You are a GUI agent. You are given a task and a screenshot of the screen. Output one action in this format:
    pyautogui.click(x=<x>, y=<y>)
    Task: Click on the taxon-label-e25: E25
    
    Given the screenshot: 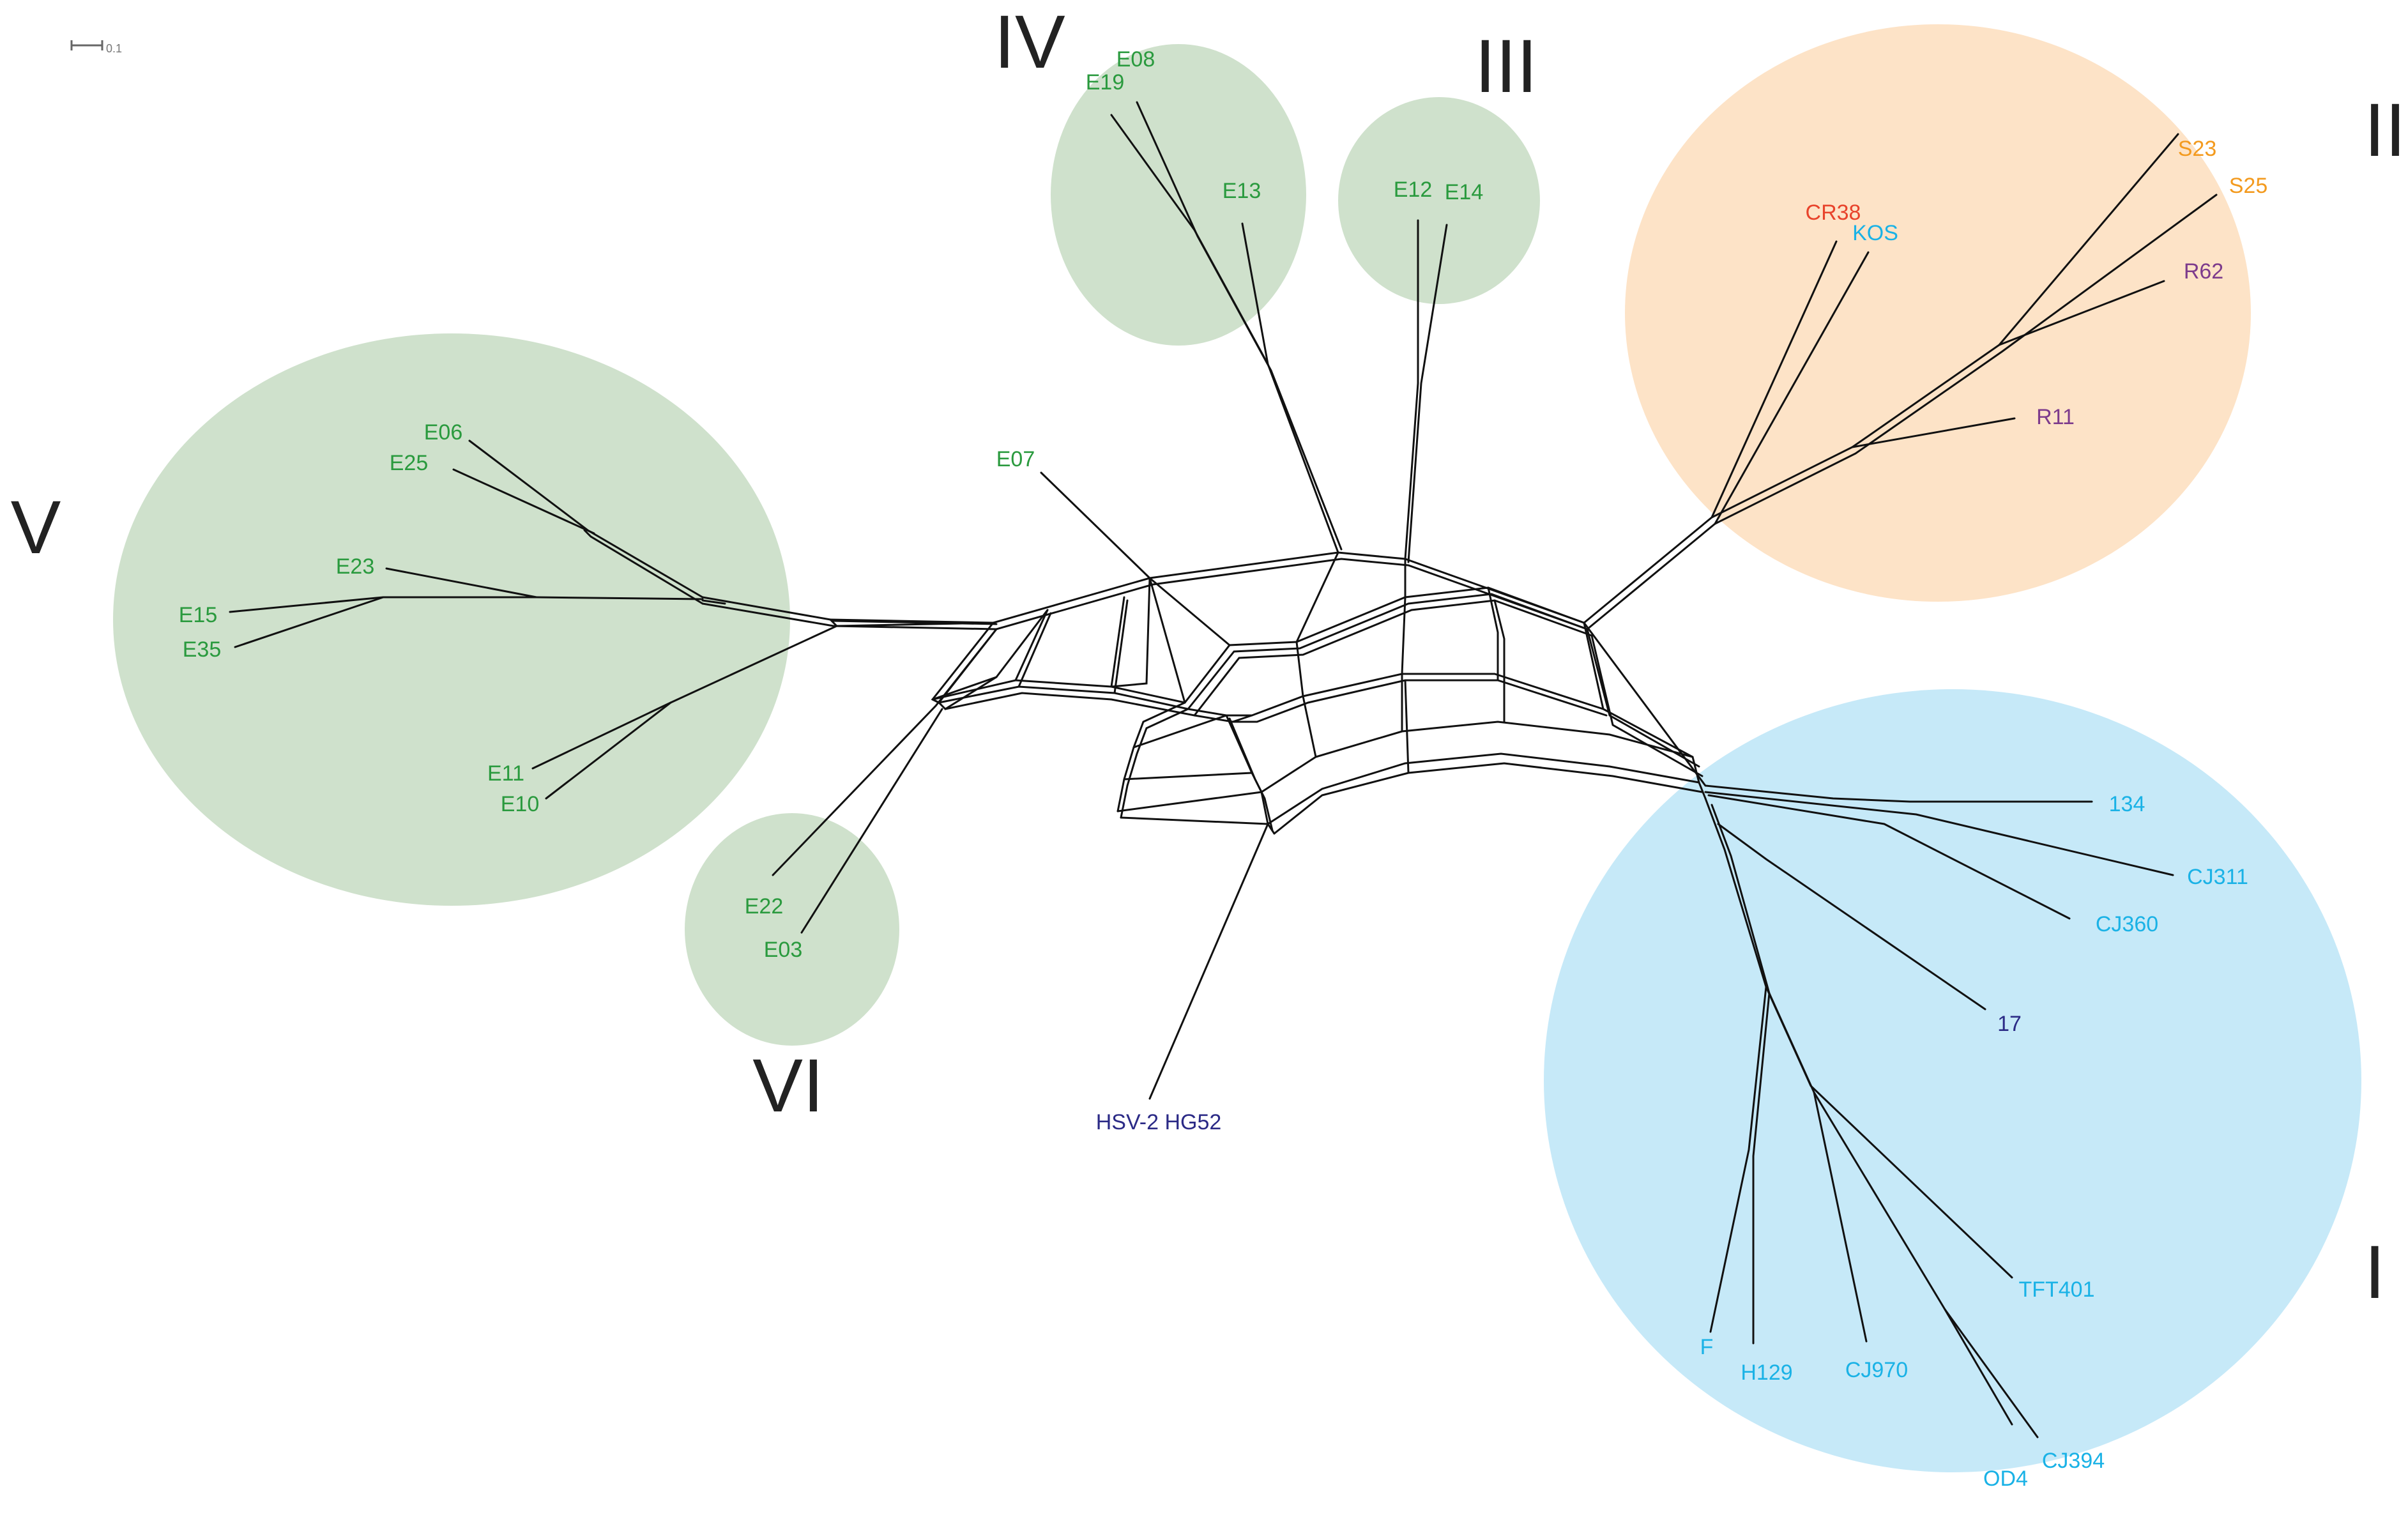 What is the action you would take?
    pyautogui.click(x=409, y=463)
    